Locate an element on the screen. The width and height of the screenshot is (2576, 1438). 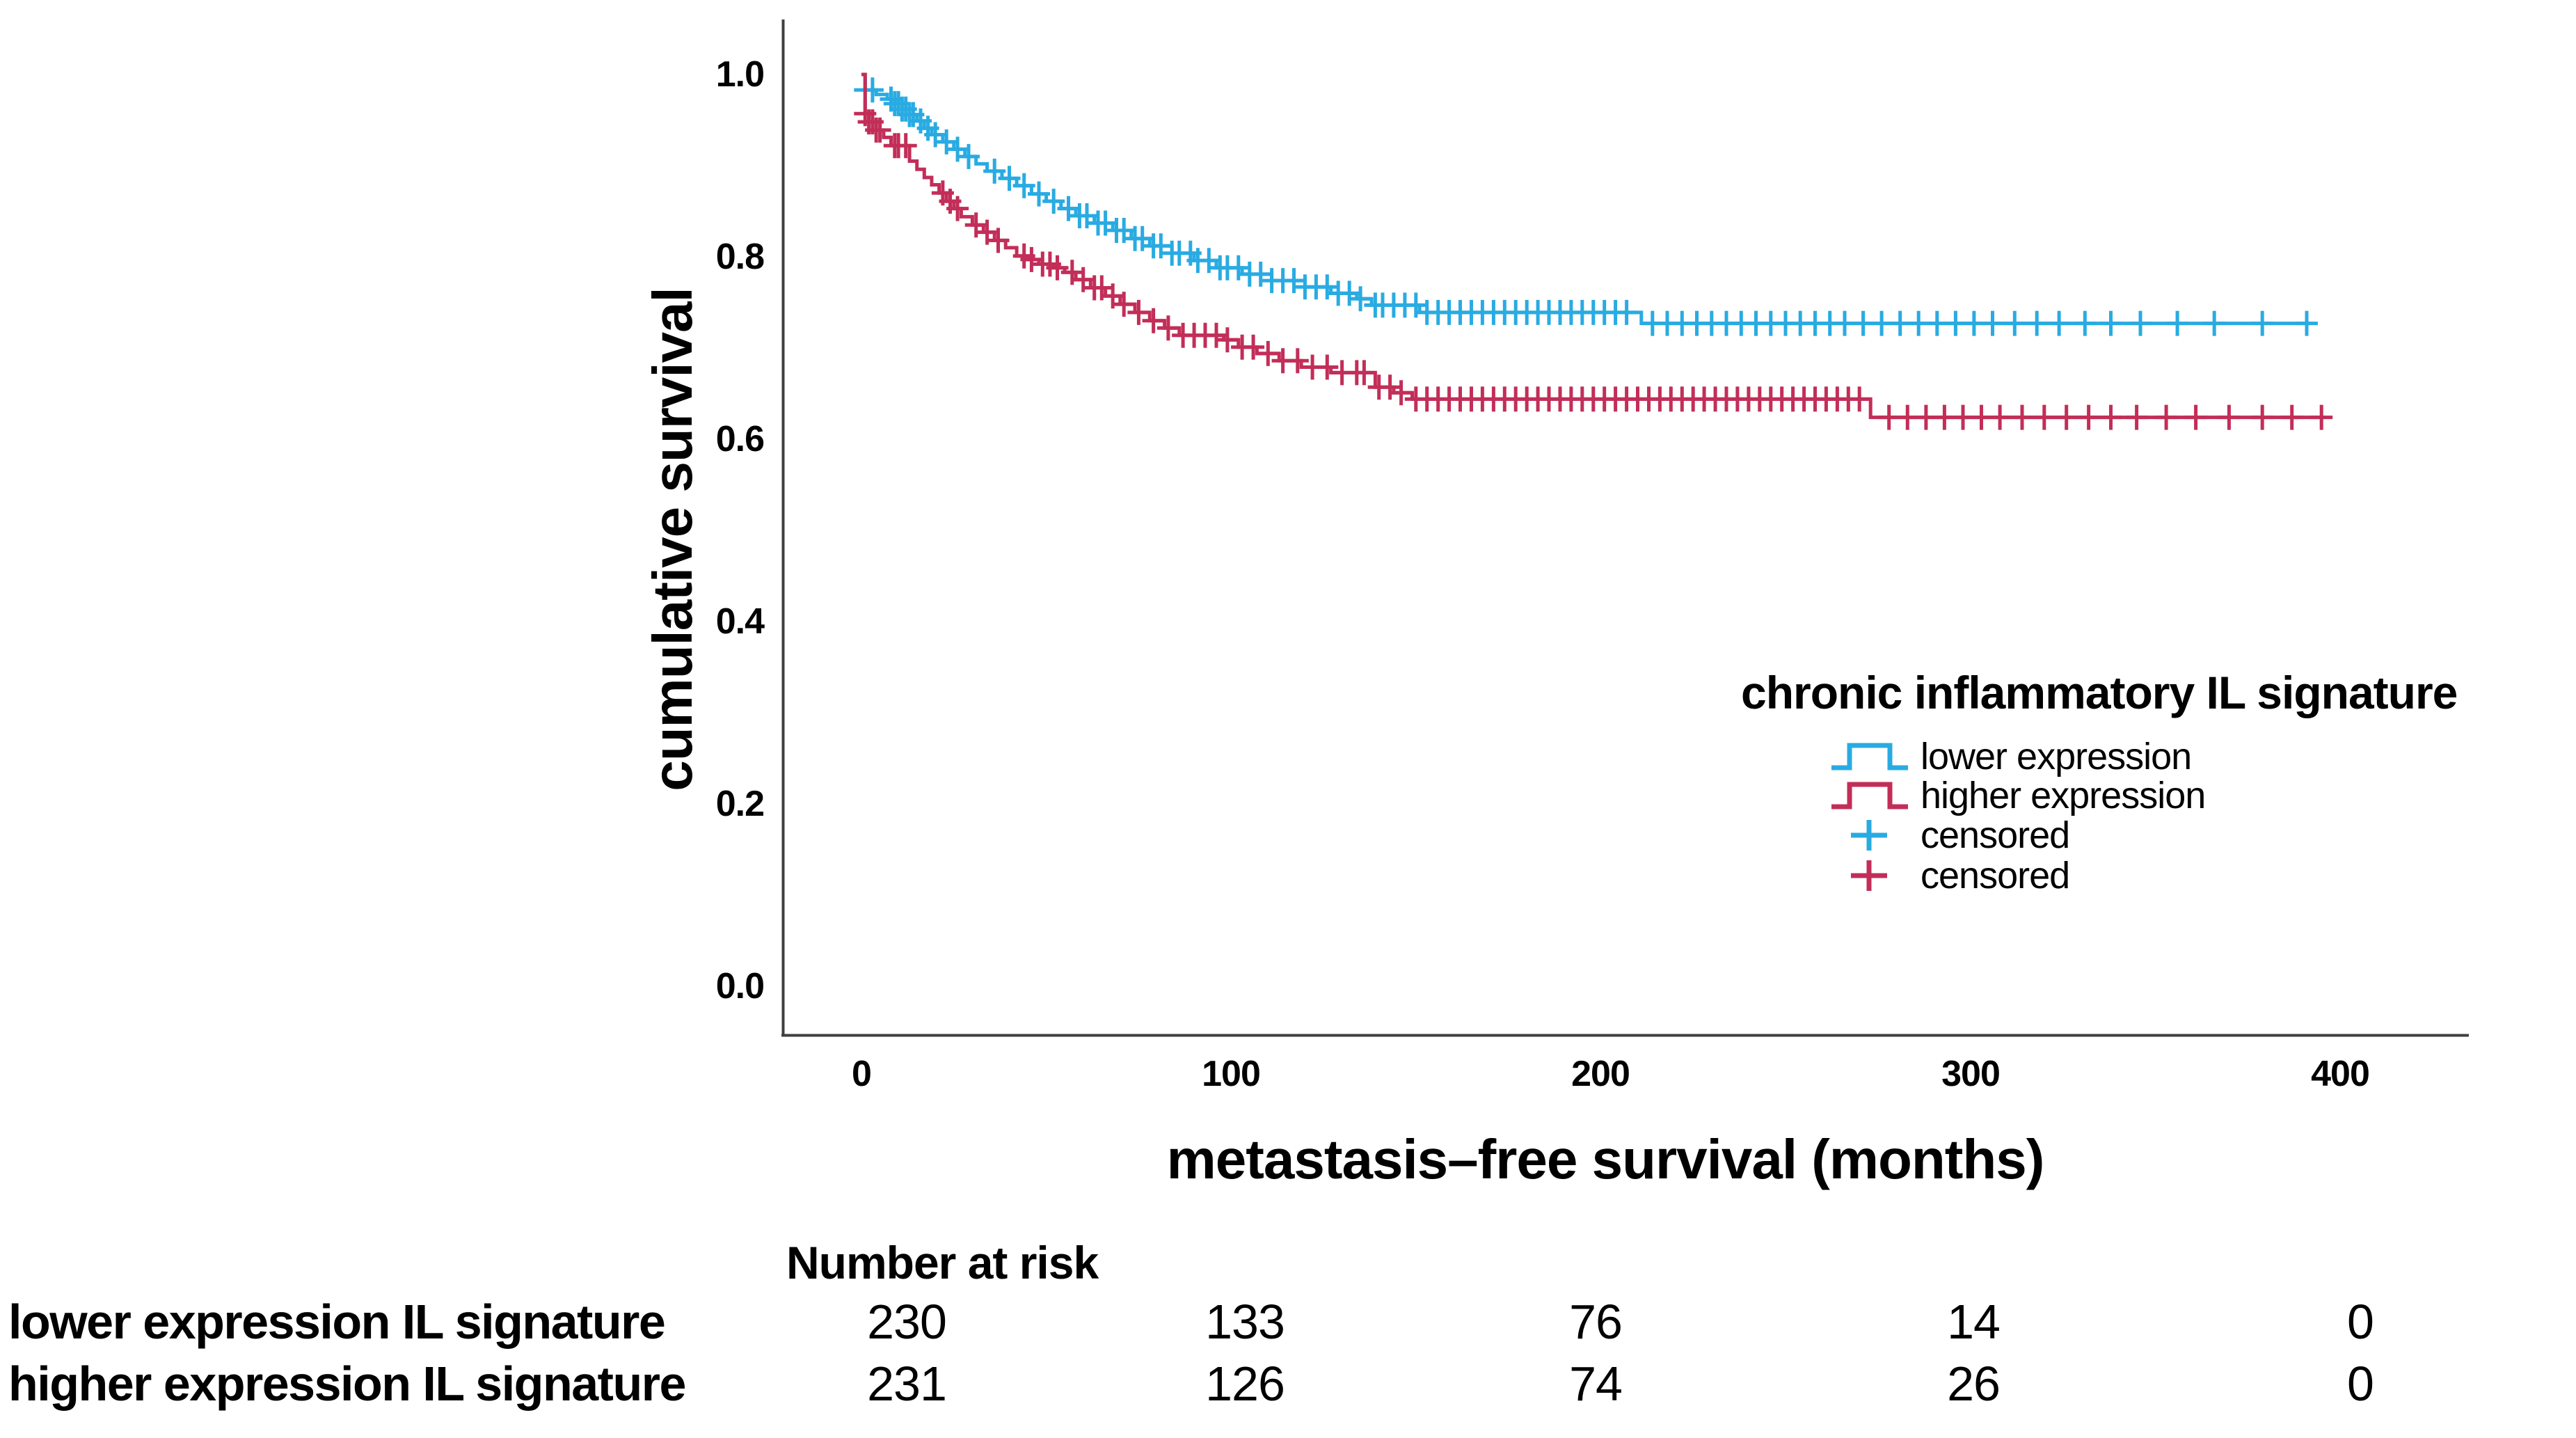
risk-value: 74 is located at coordinates (1596, 1384).